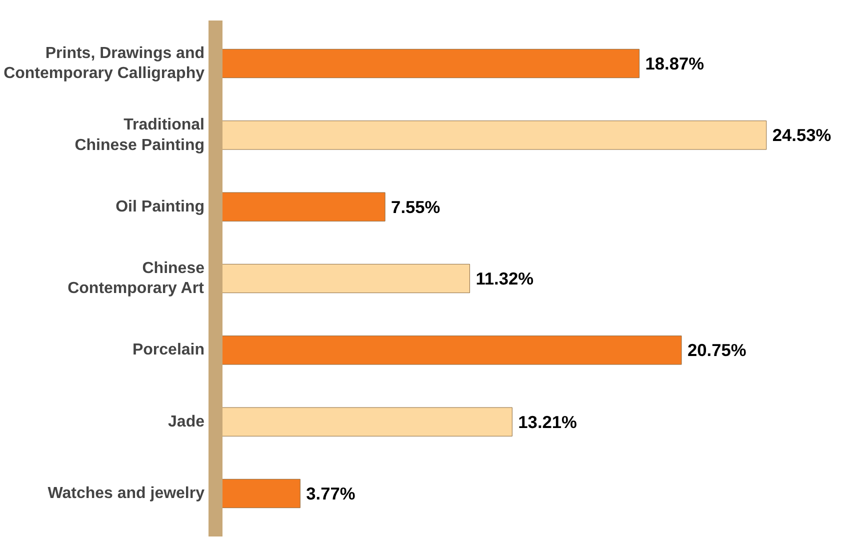 The height and width of the screenshot is (556, 852). I want to click on y-tick-label: Oil Painting, so click(160, 207).